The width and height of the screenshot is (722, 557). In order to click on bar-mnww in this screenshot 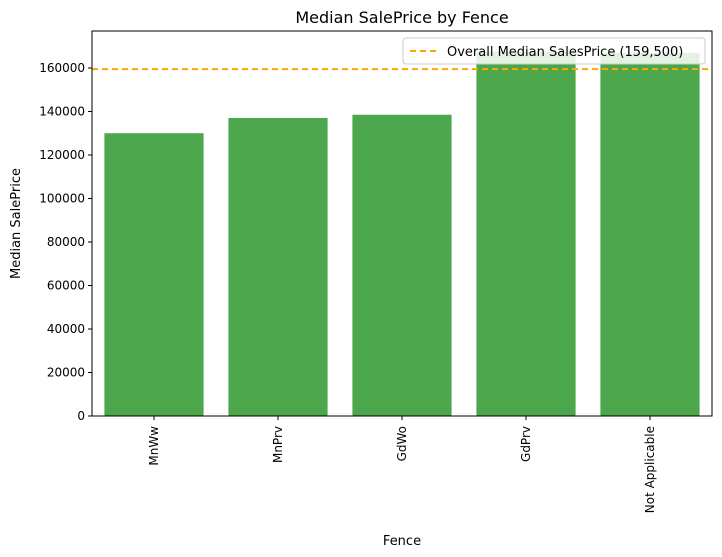, I will do `click(154, 275)`.